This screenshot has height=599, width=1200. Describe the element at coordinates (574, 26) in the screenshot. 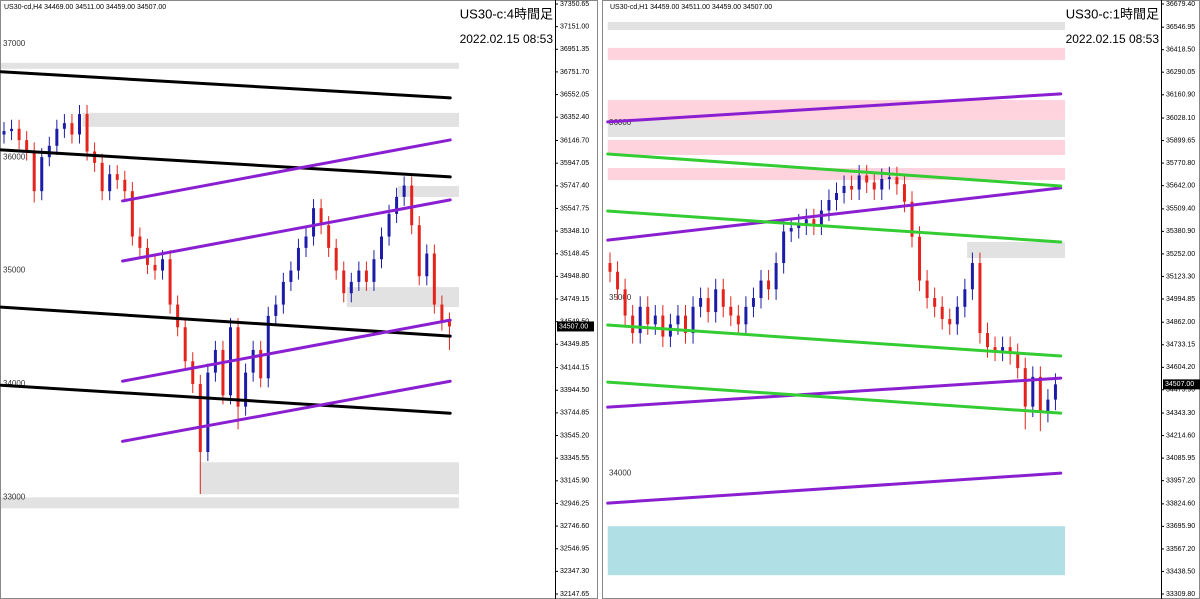

I see `y-tick-label: 37151.00` at that location.